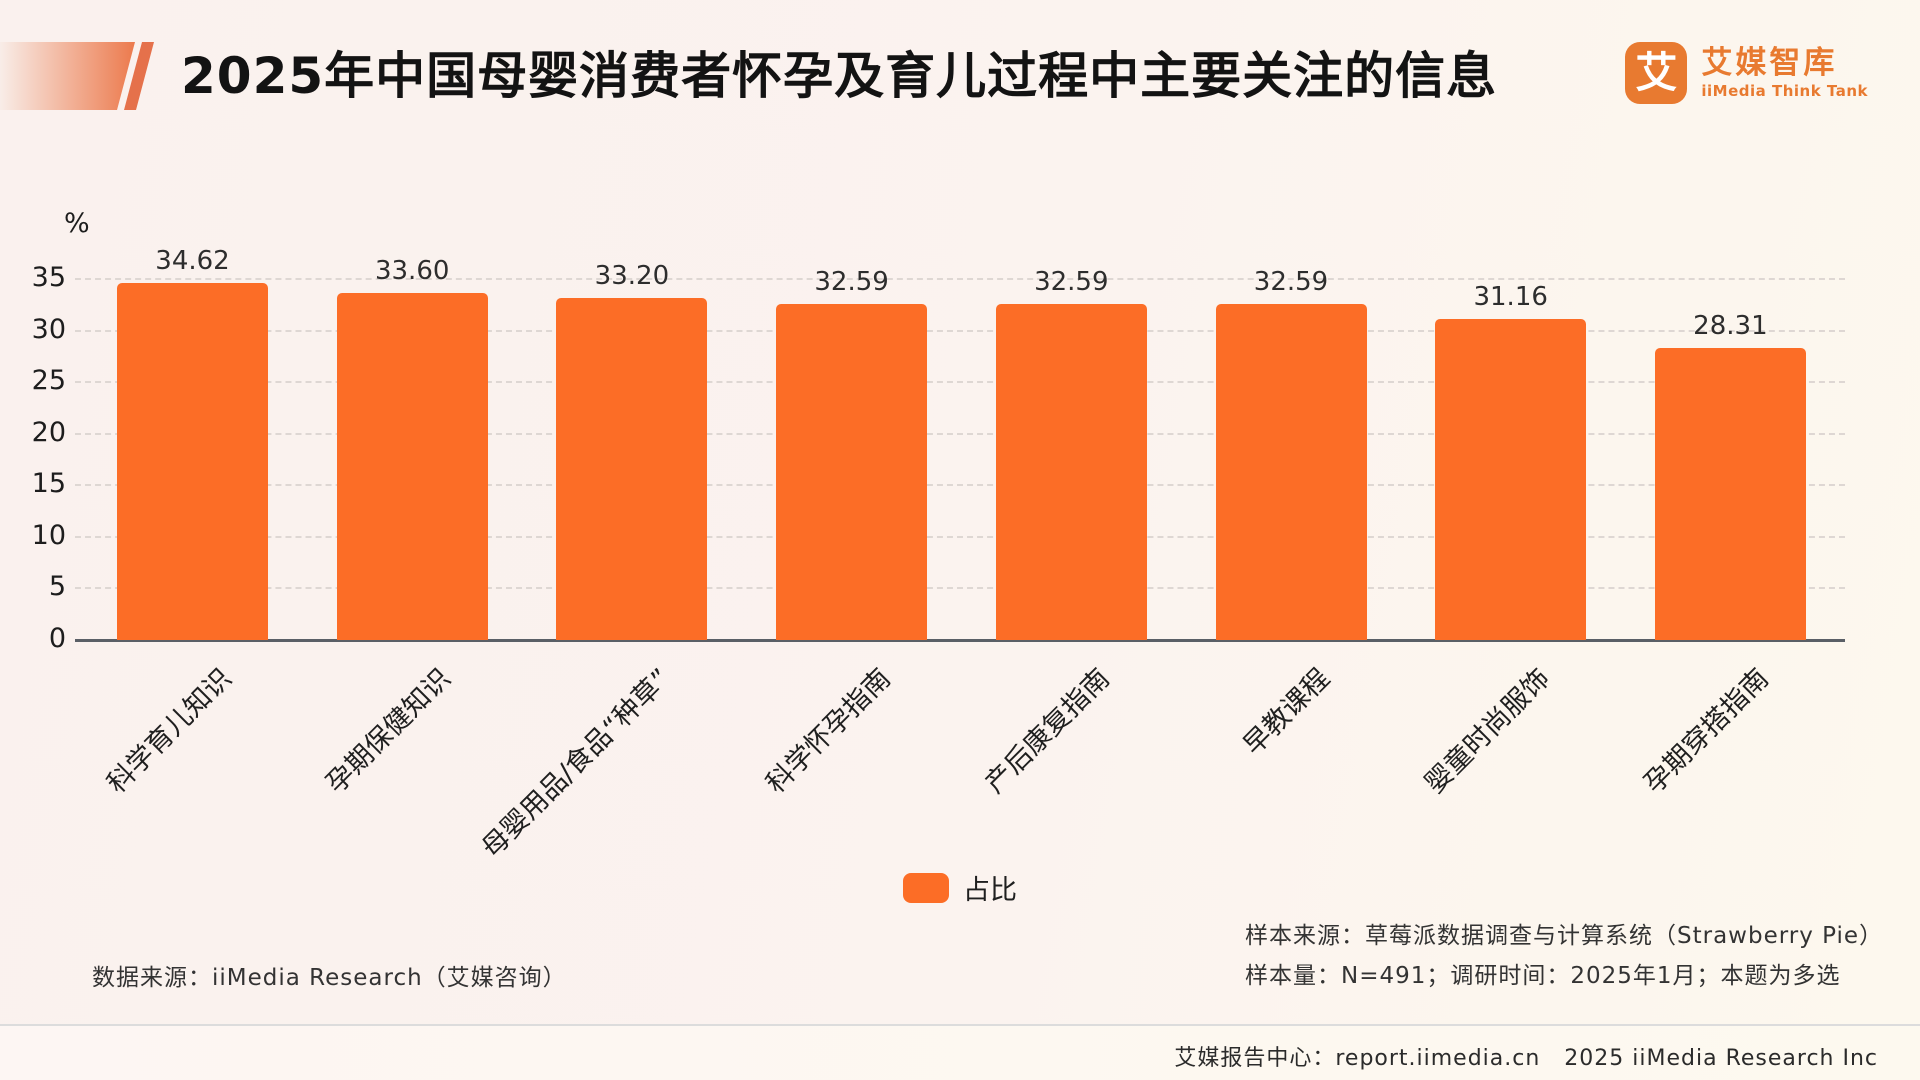  I want to click on iimedia-logo-icon: 艾, so click(1656, 73).